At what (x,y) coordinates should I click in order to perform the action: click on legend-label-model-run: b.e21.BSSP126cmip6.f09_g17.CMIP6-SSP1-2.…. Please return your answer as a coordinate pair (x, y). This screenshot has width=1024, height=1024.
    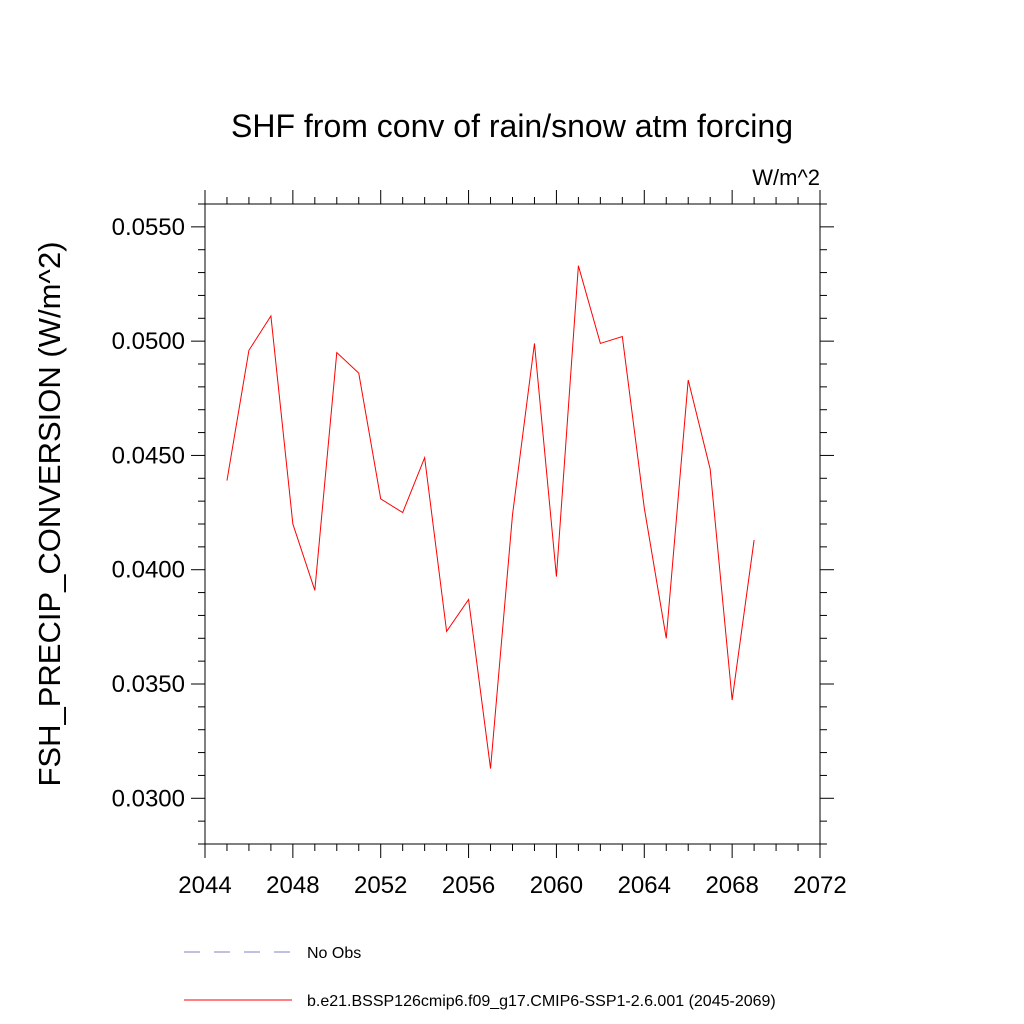
    Looking at the image, I should click on (541, 1001).